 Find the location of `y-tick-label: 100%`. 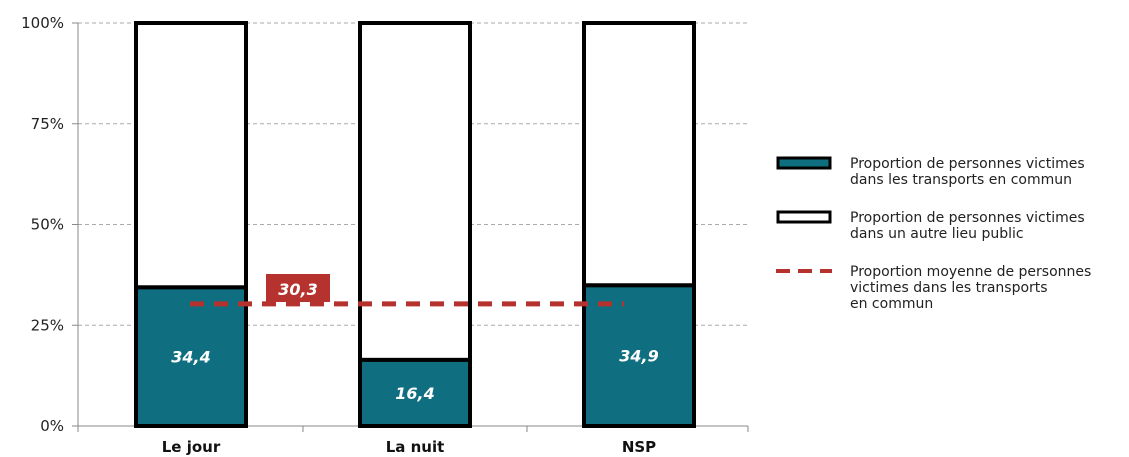

y-tick-label: 100% is located at coordinates (42, 23).